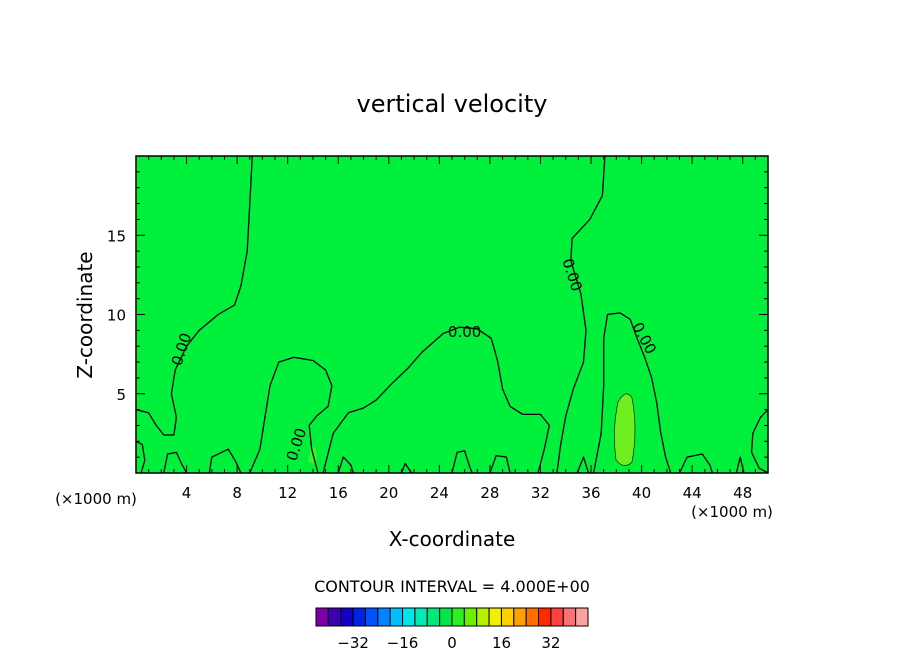 This screenshot has width=904, height=654. What do you see at coordinates (501, 643) in the screenshot?
I see `colorbar-tick-label: 16` at bounding box center [501, 643].